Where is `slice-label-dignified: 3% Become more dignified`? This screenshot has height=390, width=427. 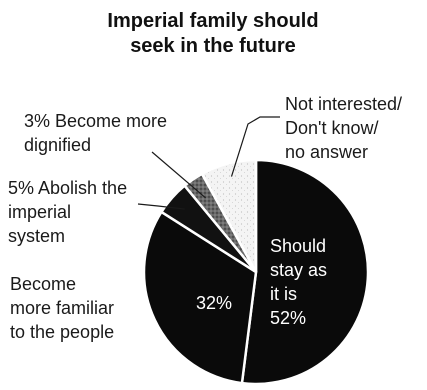 slice-label-dignified: 3% Become more dignified is located at coordinates (95, 133).